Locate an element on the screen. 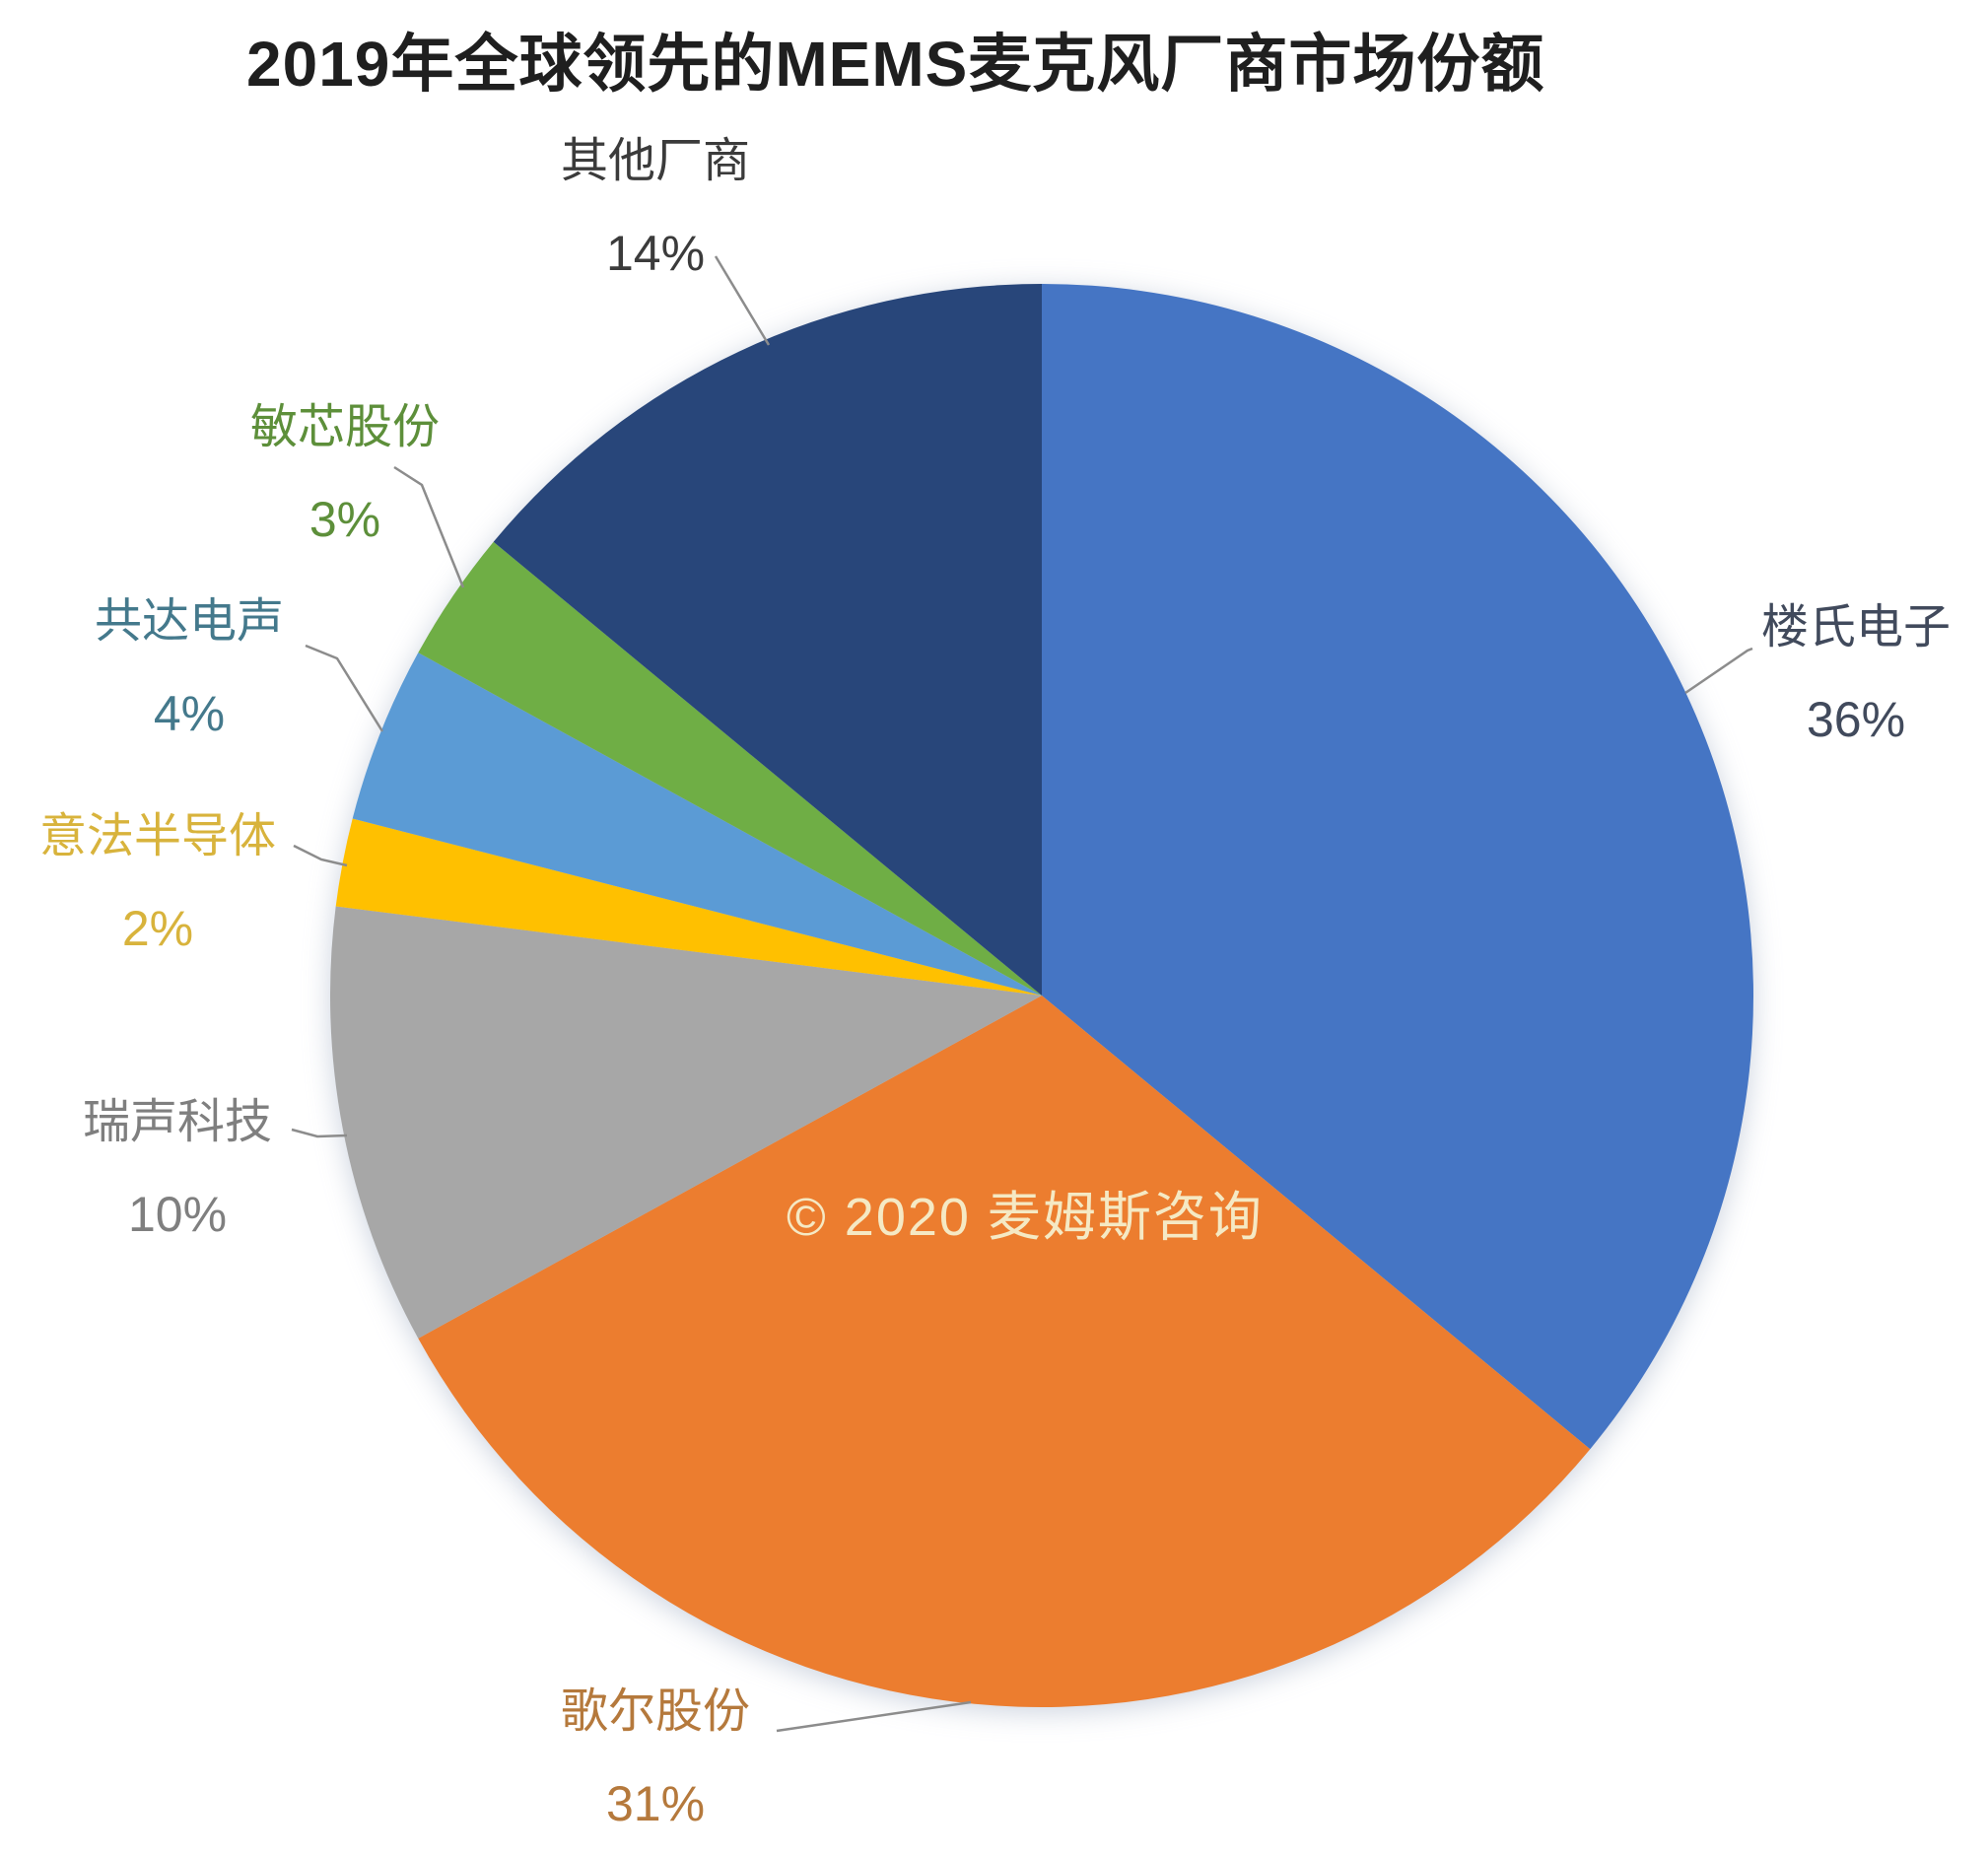 This screenshot has height=1856, width=1988. leader-line-goertek is located at coordinates (874, 1716).